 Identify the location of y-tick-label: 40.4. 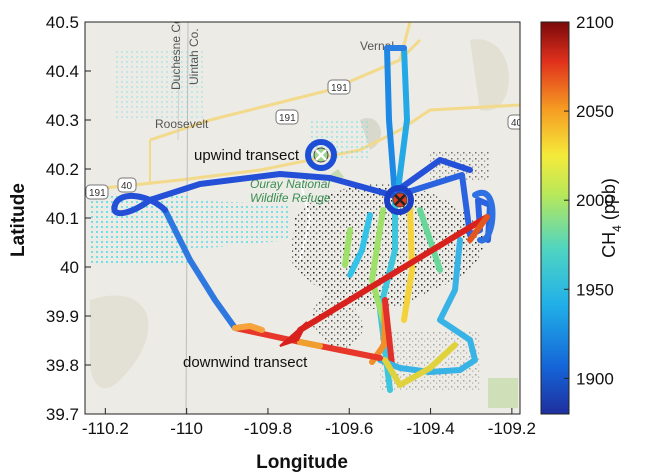
(62, 71).